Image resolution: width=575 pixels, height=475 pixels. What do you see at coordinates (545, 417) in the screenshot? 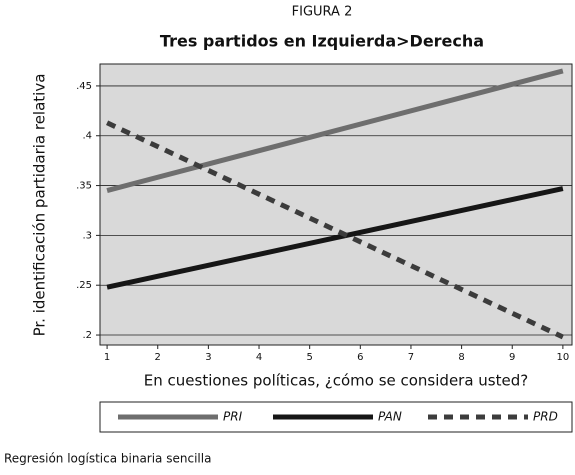
I see `legend-label: PRD` at bounding box center [545, 417].